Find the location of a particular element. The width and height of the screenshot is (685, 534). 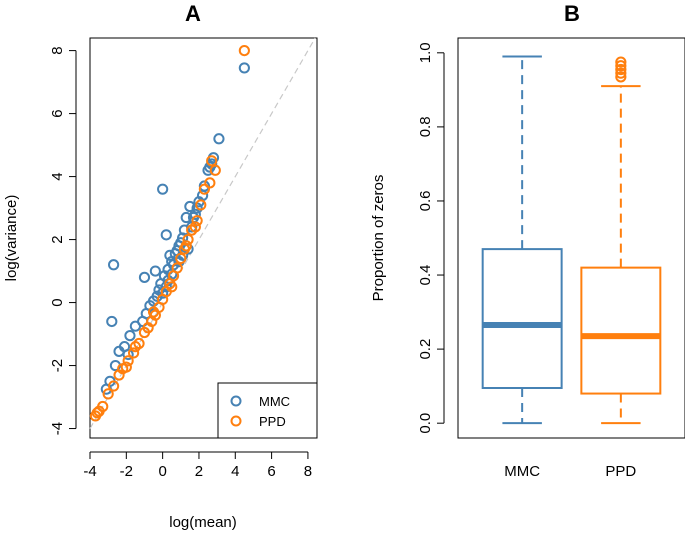

panel-b-y-tick-label: 0.2 is located at coordinates (425, 349).